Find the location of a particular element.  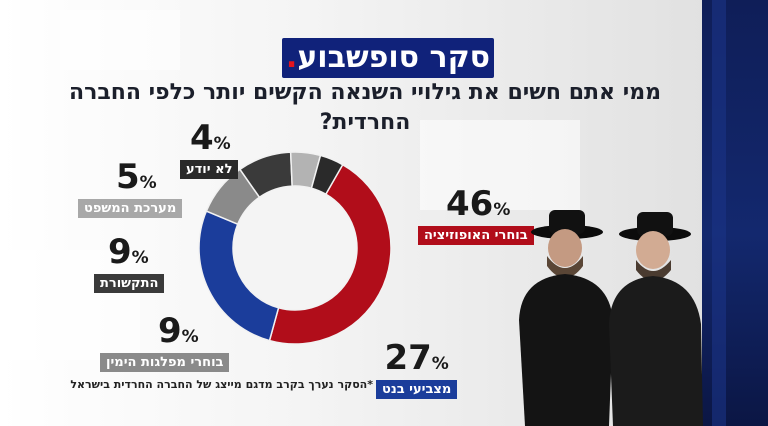

value-dont-know: 4% is located at coordinates (209, 138).